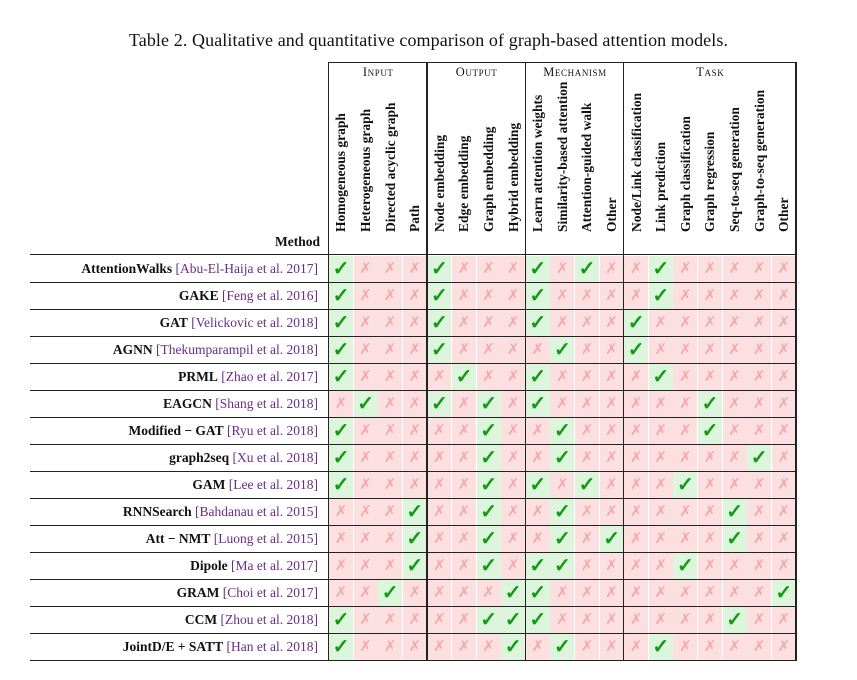 Image resolution: width=857 pixels, height=680 pixels. I want to click on citation-link: [Abu-El-Haija et al. 2017], so click(246, 268).